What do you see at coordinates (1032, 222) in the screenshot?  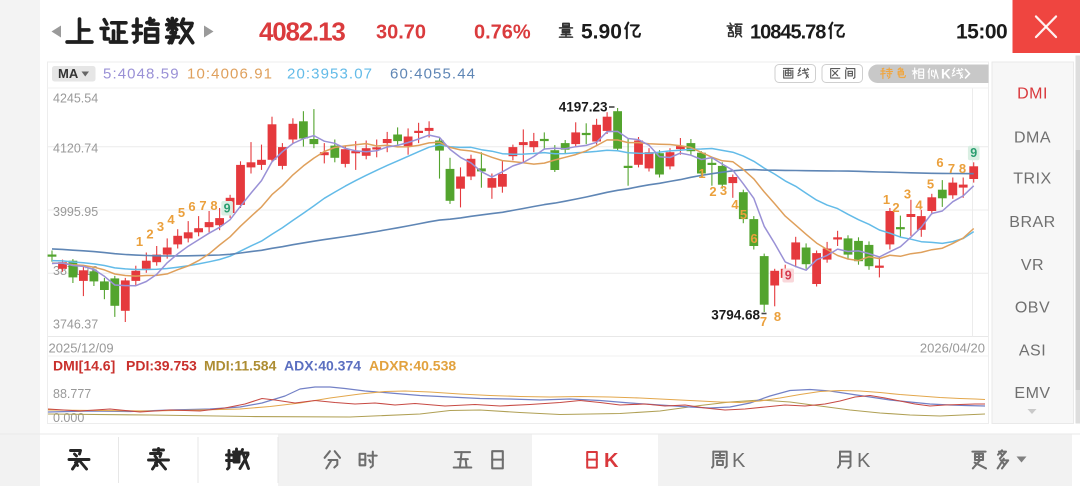 I see `svg-text: BRAR` at bounding box center [1032, 222].